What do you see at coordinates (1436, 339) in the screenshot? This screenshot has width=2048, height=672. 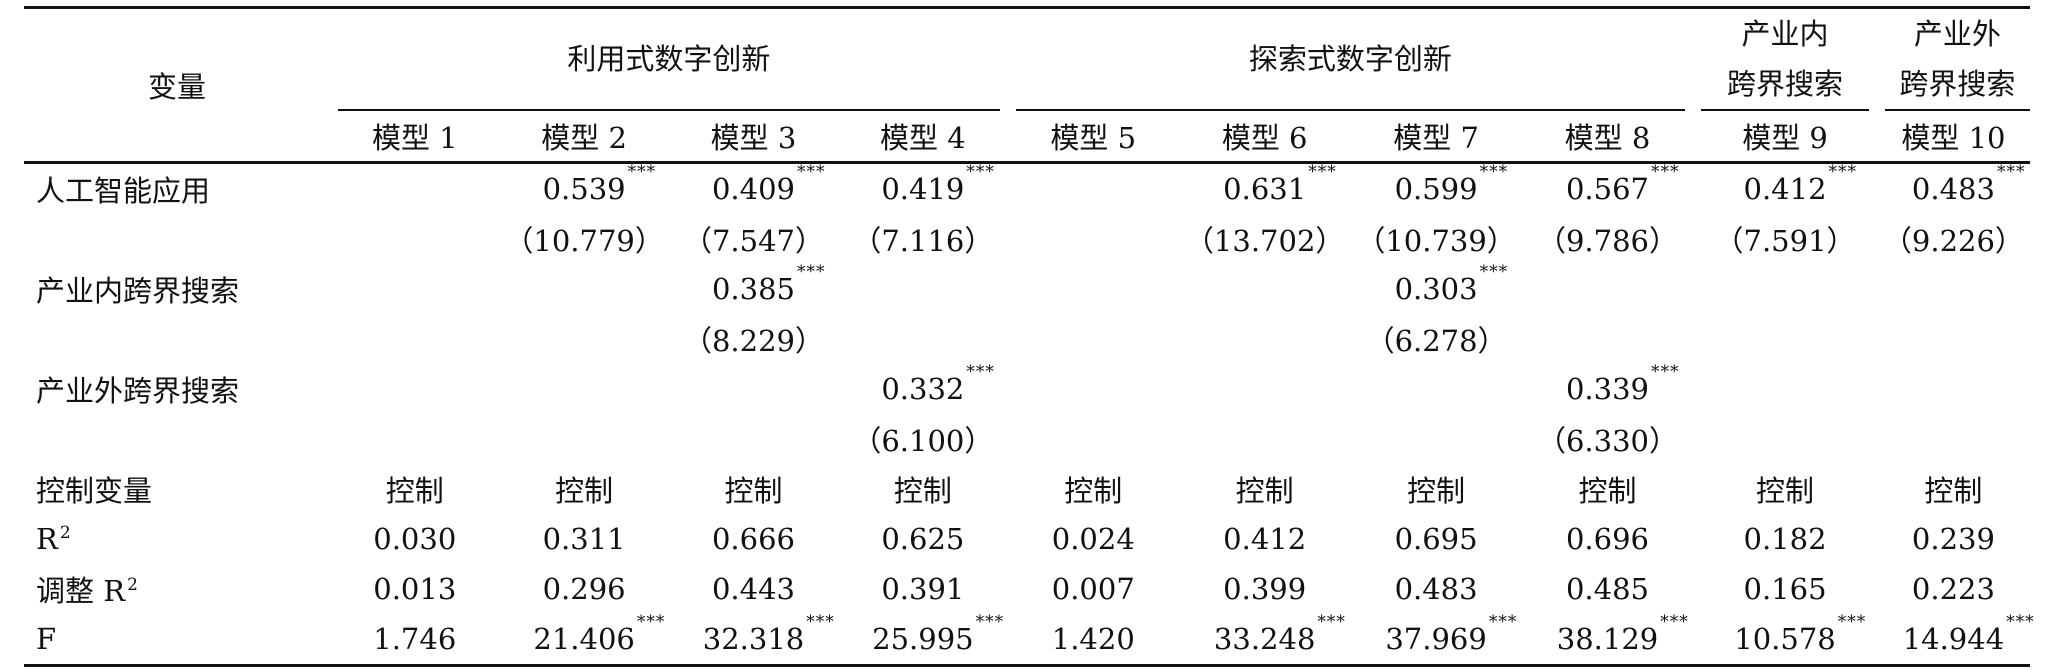 I see `cell-value: （6.278）` at bounding box center [1436, 339].